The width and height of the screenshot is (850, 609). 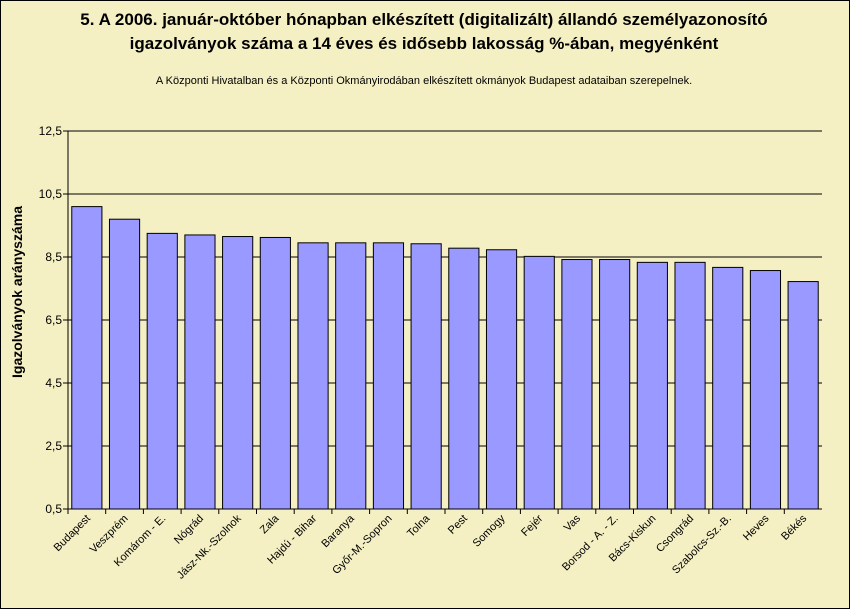 What do you see at coordinates (53, 320) in the screenshot?
I see `y-tick-label: 6,5` at bounding box center [53, 320].